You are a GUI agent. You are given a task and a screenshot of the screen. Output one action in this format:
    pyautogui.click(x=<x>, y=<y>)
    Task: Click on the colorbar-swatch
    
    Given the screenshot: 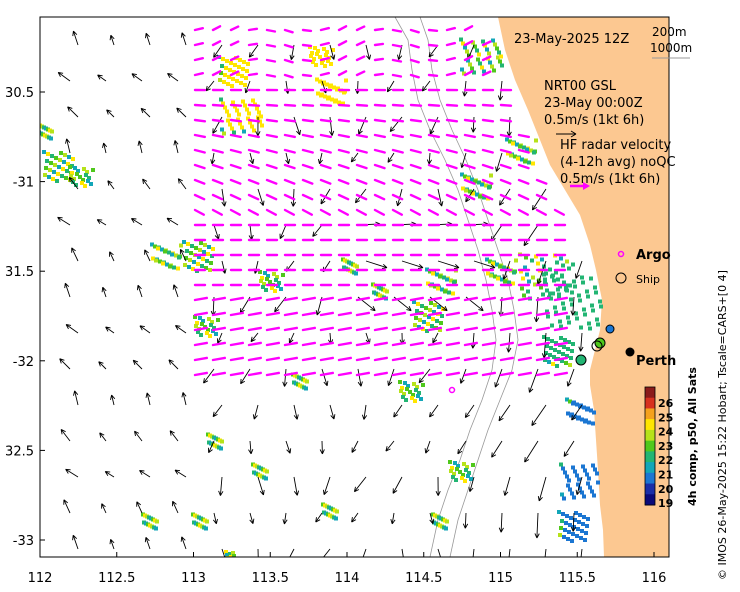 What is the action you would take?
    pyautogui.click(x=650, y=414)
    